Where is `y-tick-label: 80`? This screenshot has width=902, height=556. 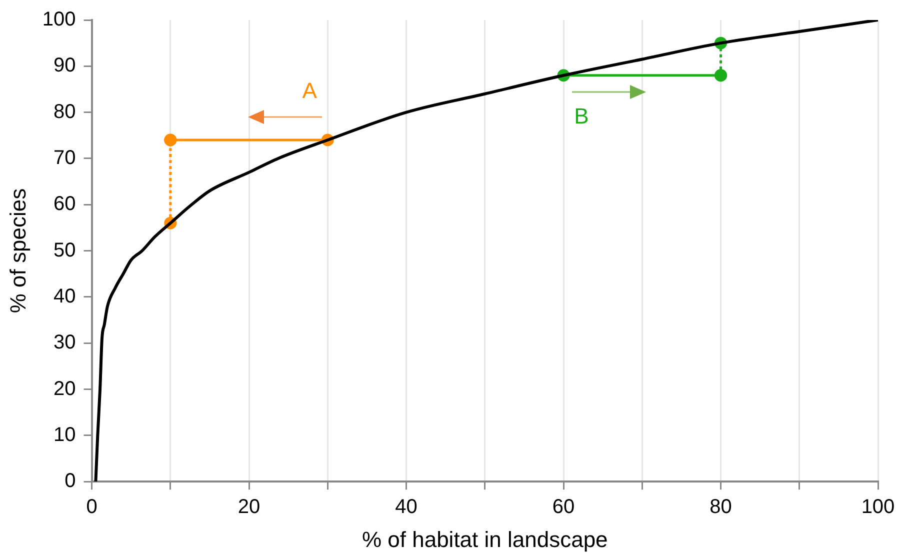
y-tick-label: 80 is located at coordinates (65, 111).